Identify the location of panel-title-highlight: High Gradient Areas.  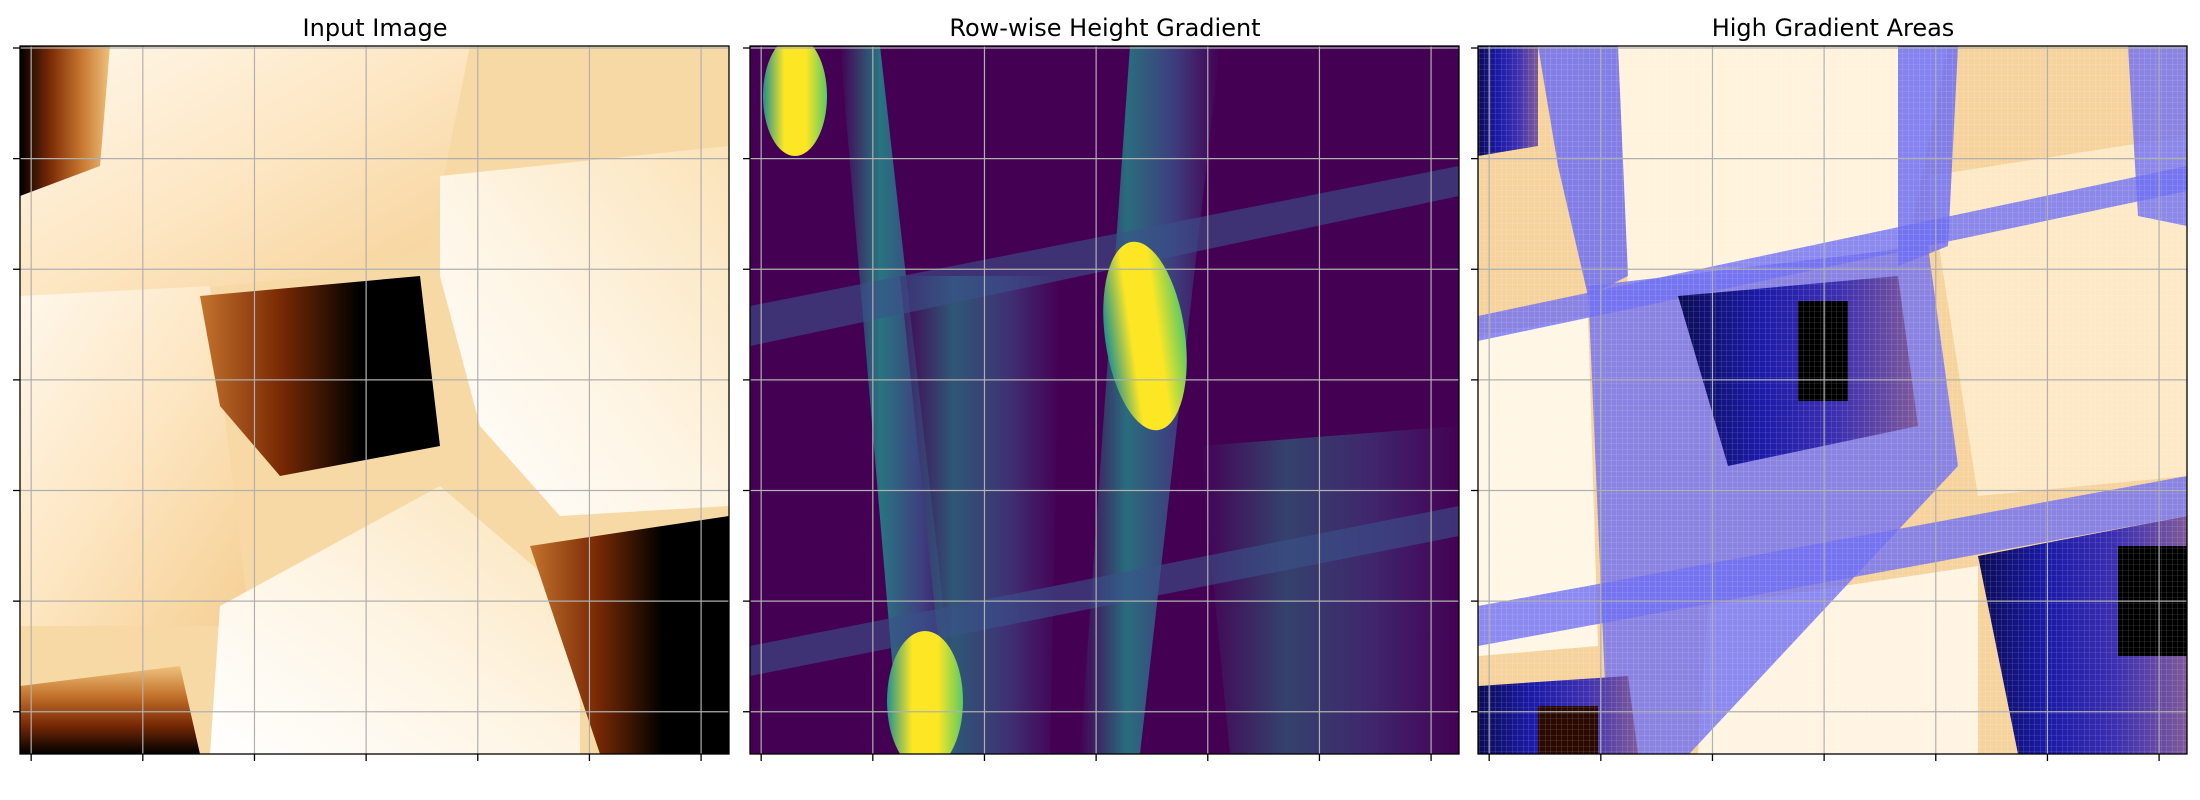
(1833, 28).